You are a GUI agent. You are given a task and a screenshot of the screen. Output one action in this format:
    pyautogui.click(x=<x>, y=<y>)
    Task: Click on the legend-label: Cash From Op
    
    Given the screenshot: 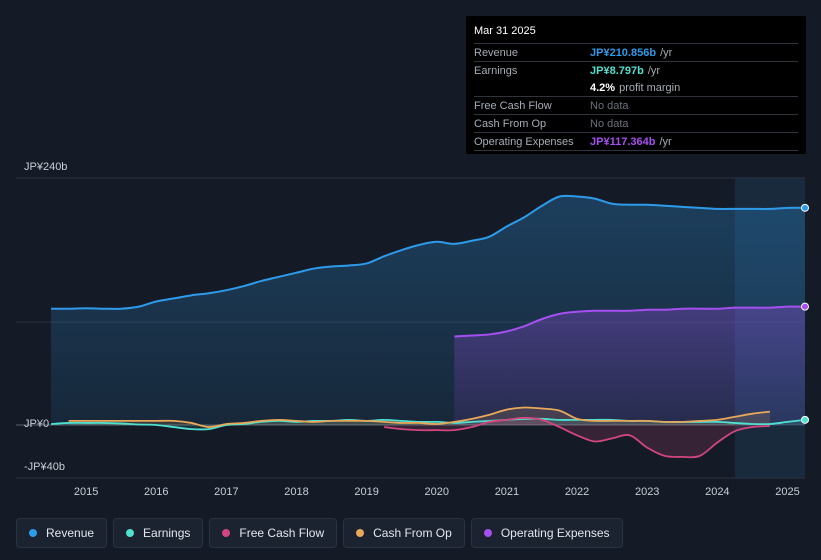 What is the action you would take?
    pyautogui.click(x=412, y=533)
    